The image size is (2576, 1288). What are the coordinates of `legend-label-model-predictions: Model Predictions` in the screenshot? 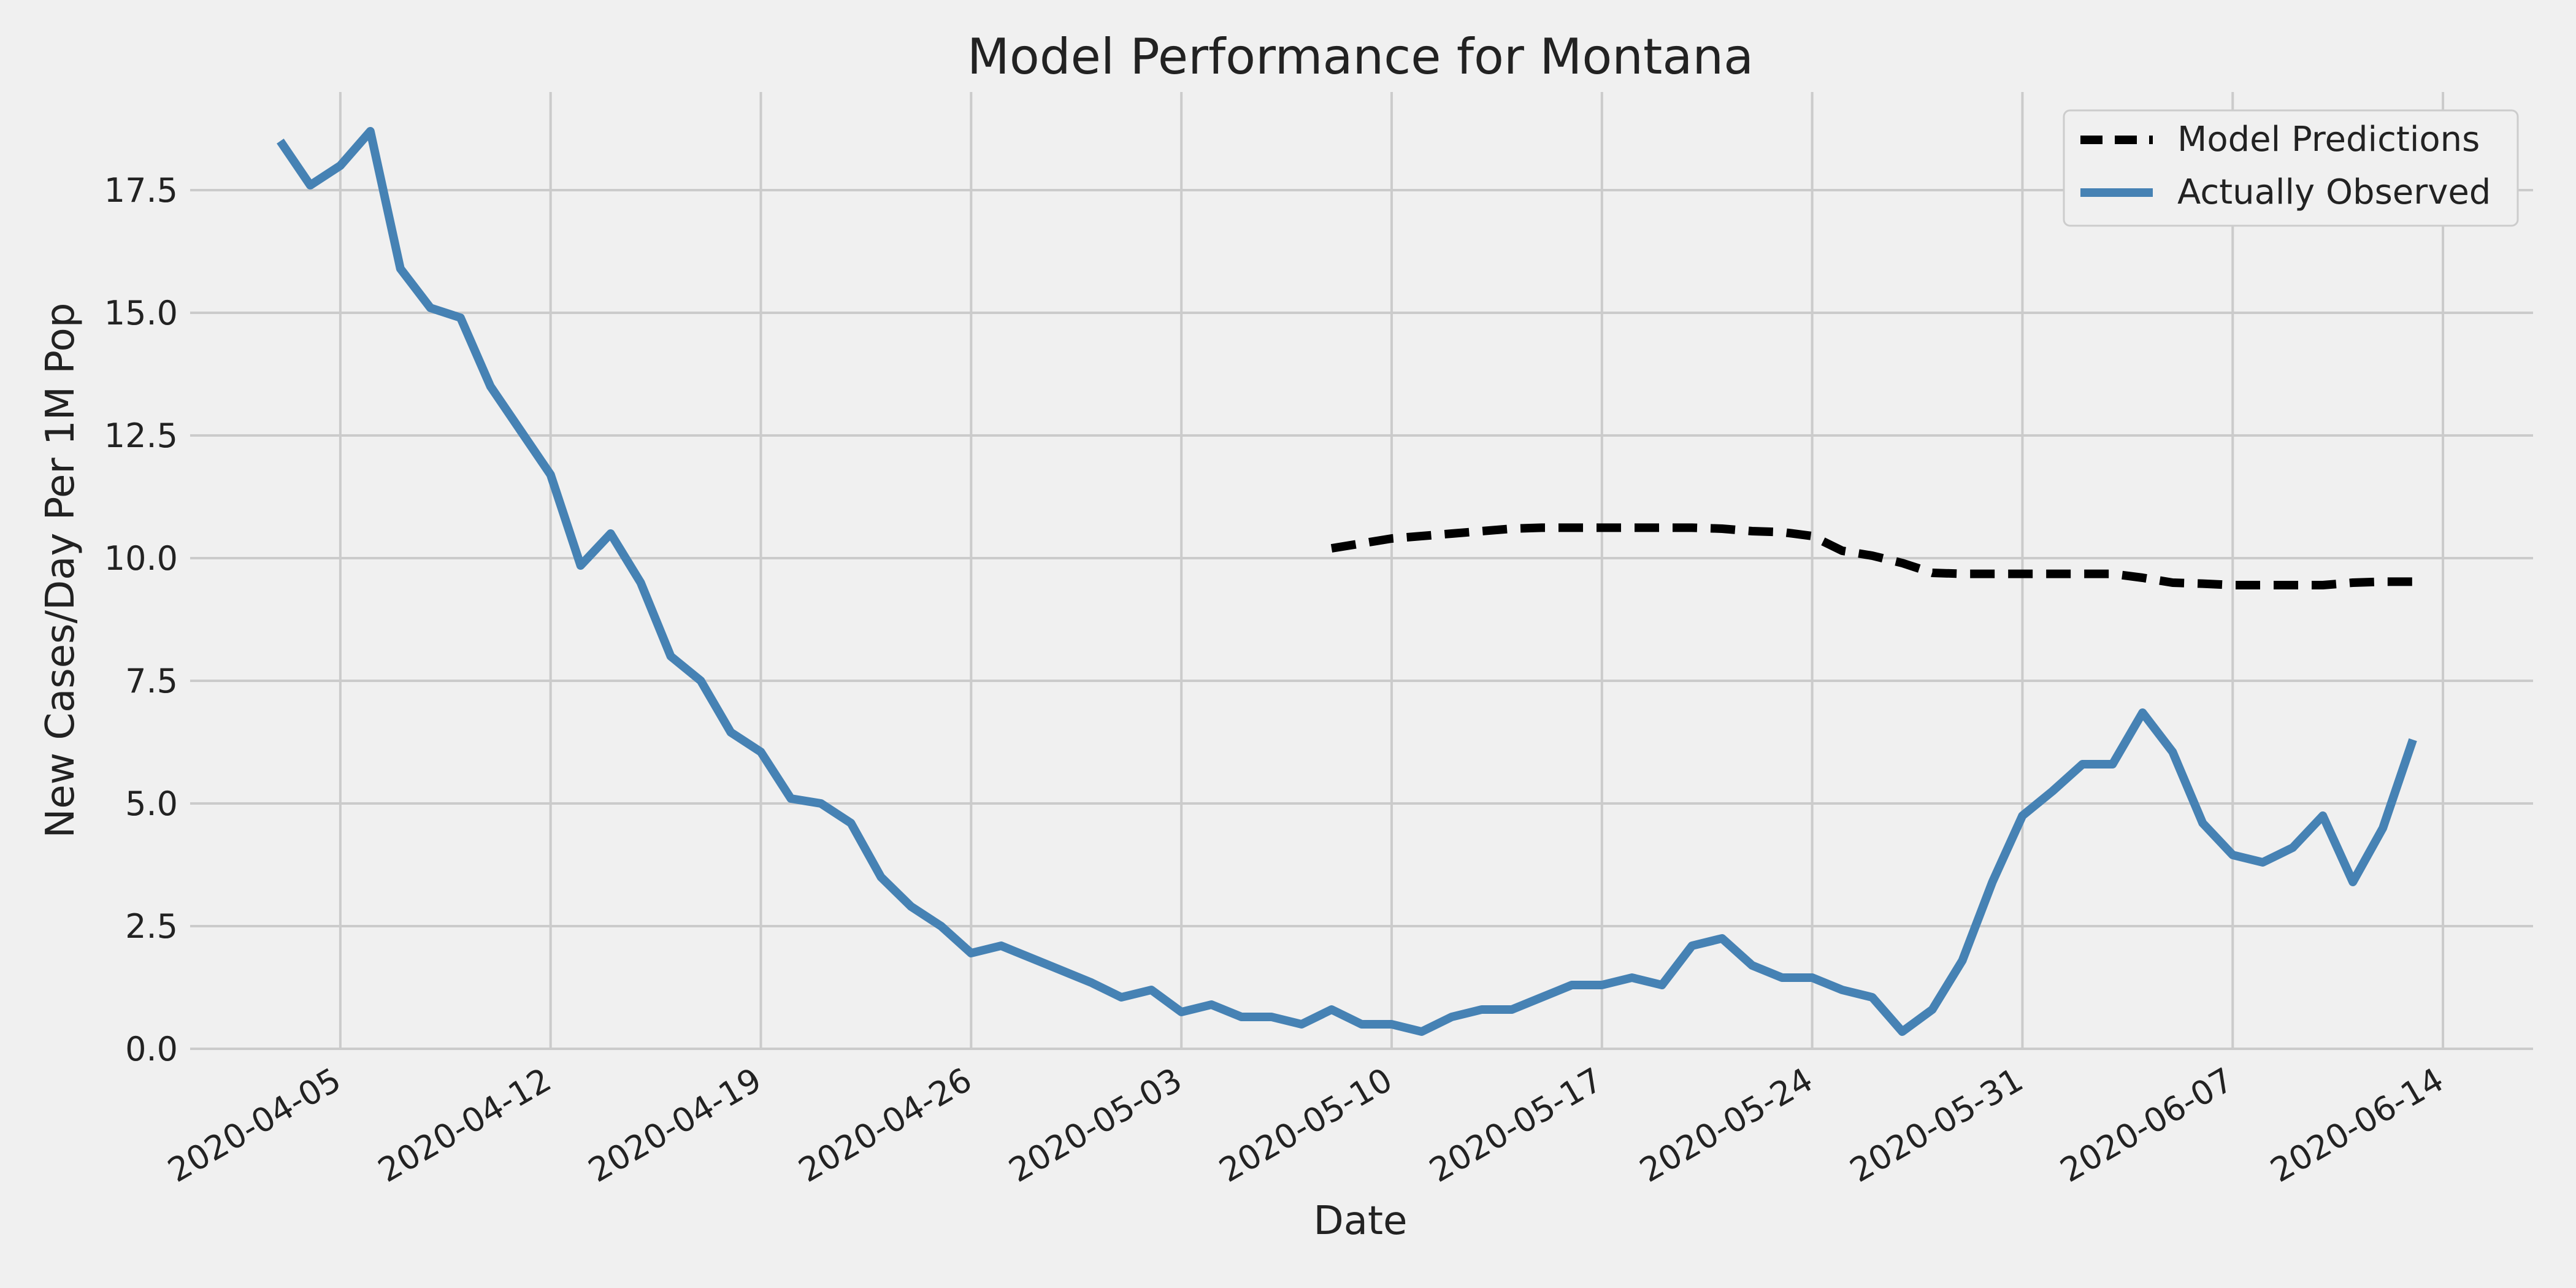 It's located at (2328, 139).